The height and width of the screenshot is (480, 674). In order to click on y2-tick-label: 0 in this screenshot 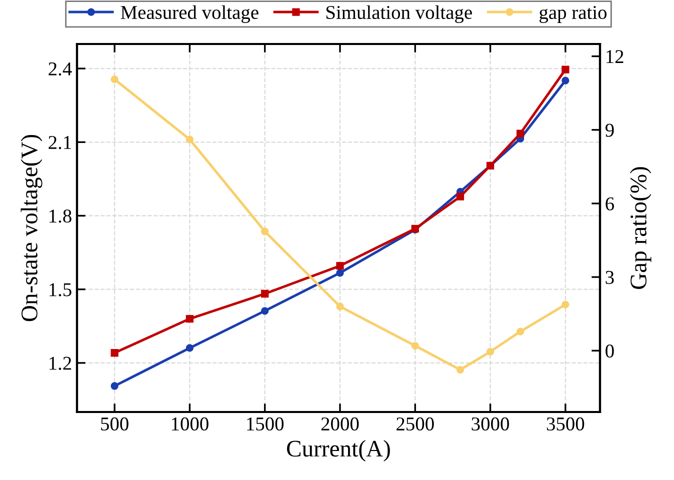, I will do `click(610, 351)`.